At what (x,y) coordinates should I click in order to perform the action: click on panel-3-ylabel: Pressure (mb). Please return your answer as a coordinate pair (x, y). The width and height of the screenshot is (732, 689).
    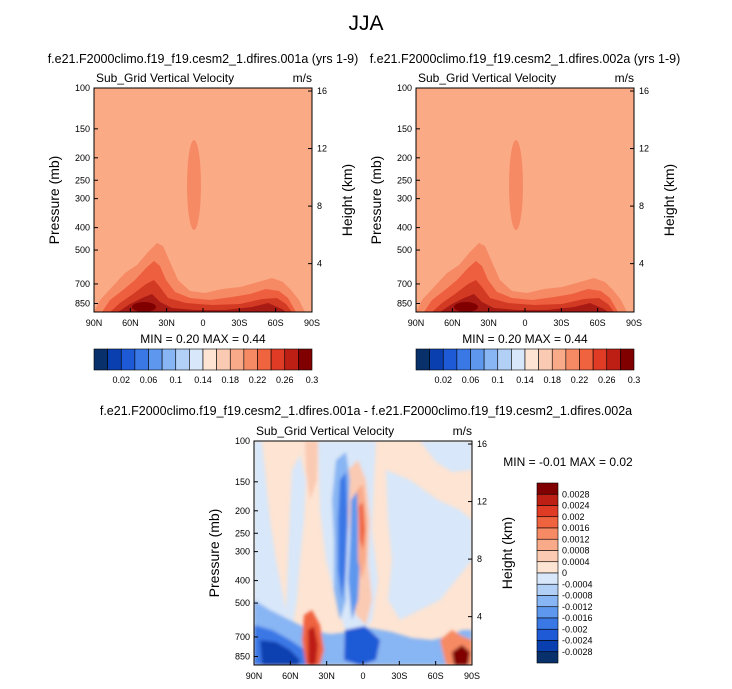
    Looking at the image, I should click on (214, 553).